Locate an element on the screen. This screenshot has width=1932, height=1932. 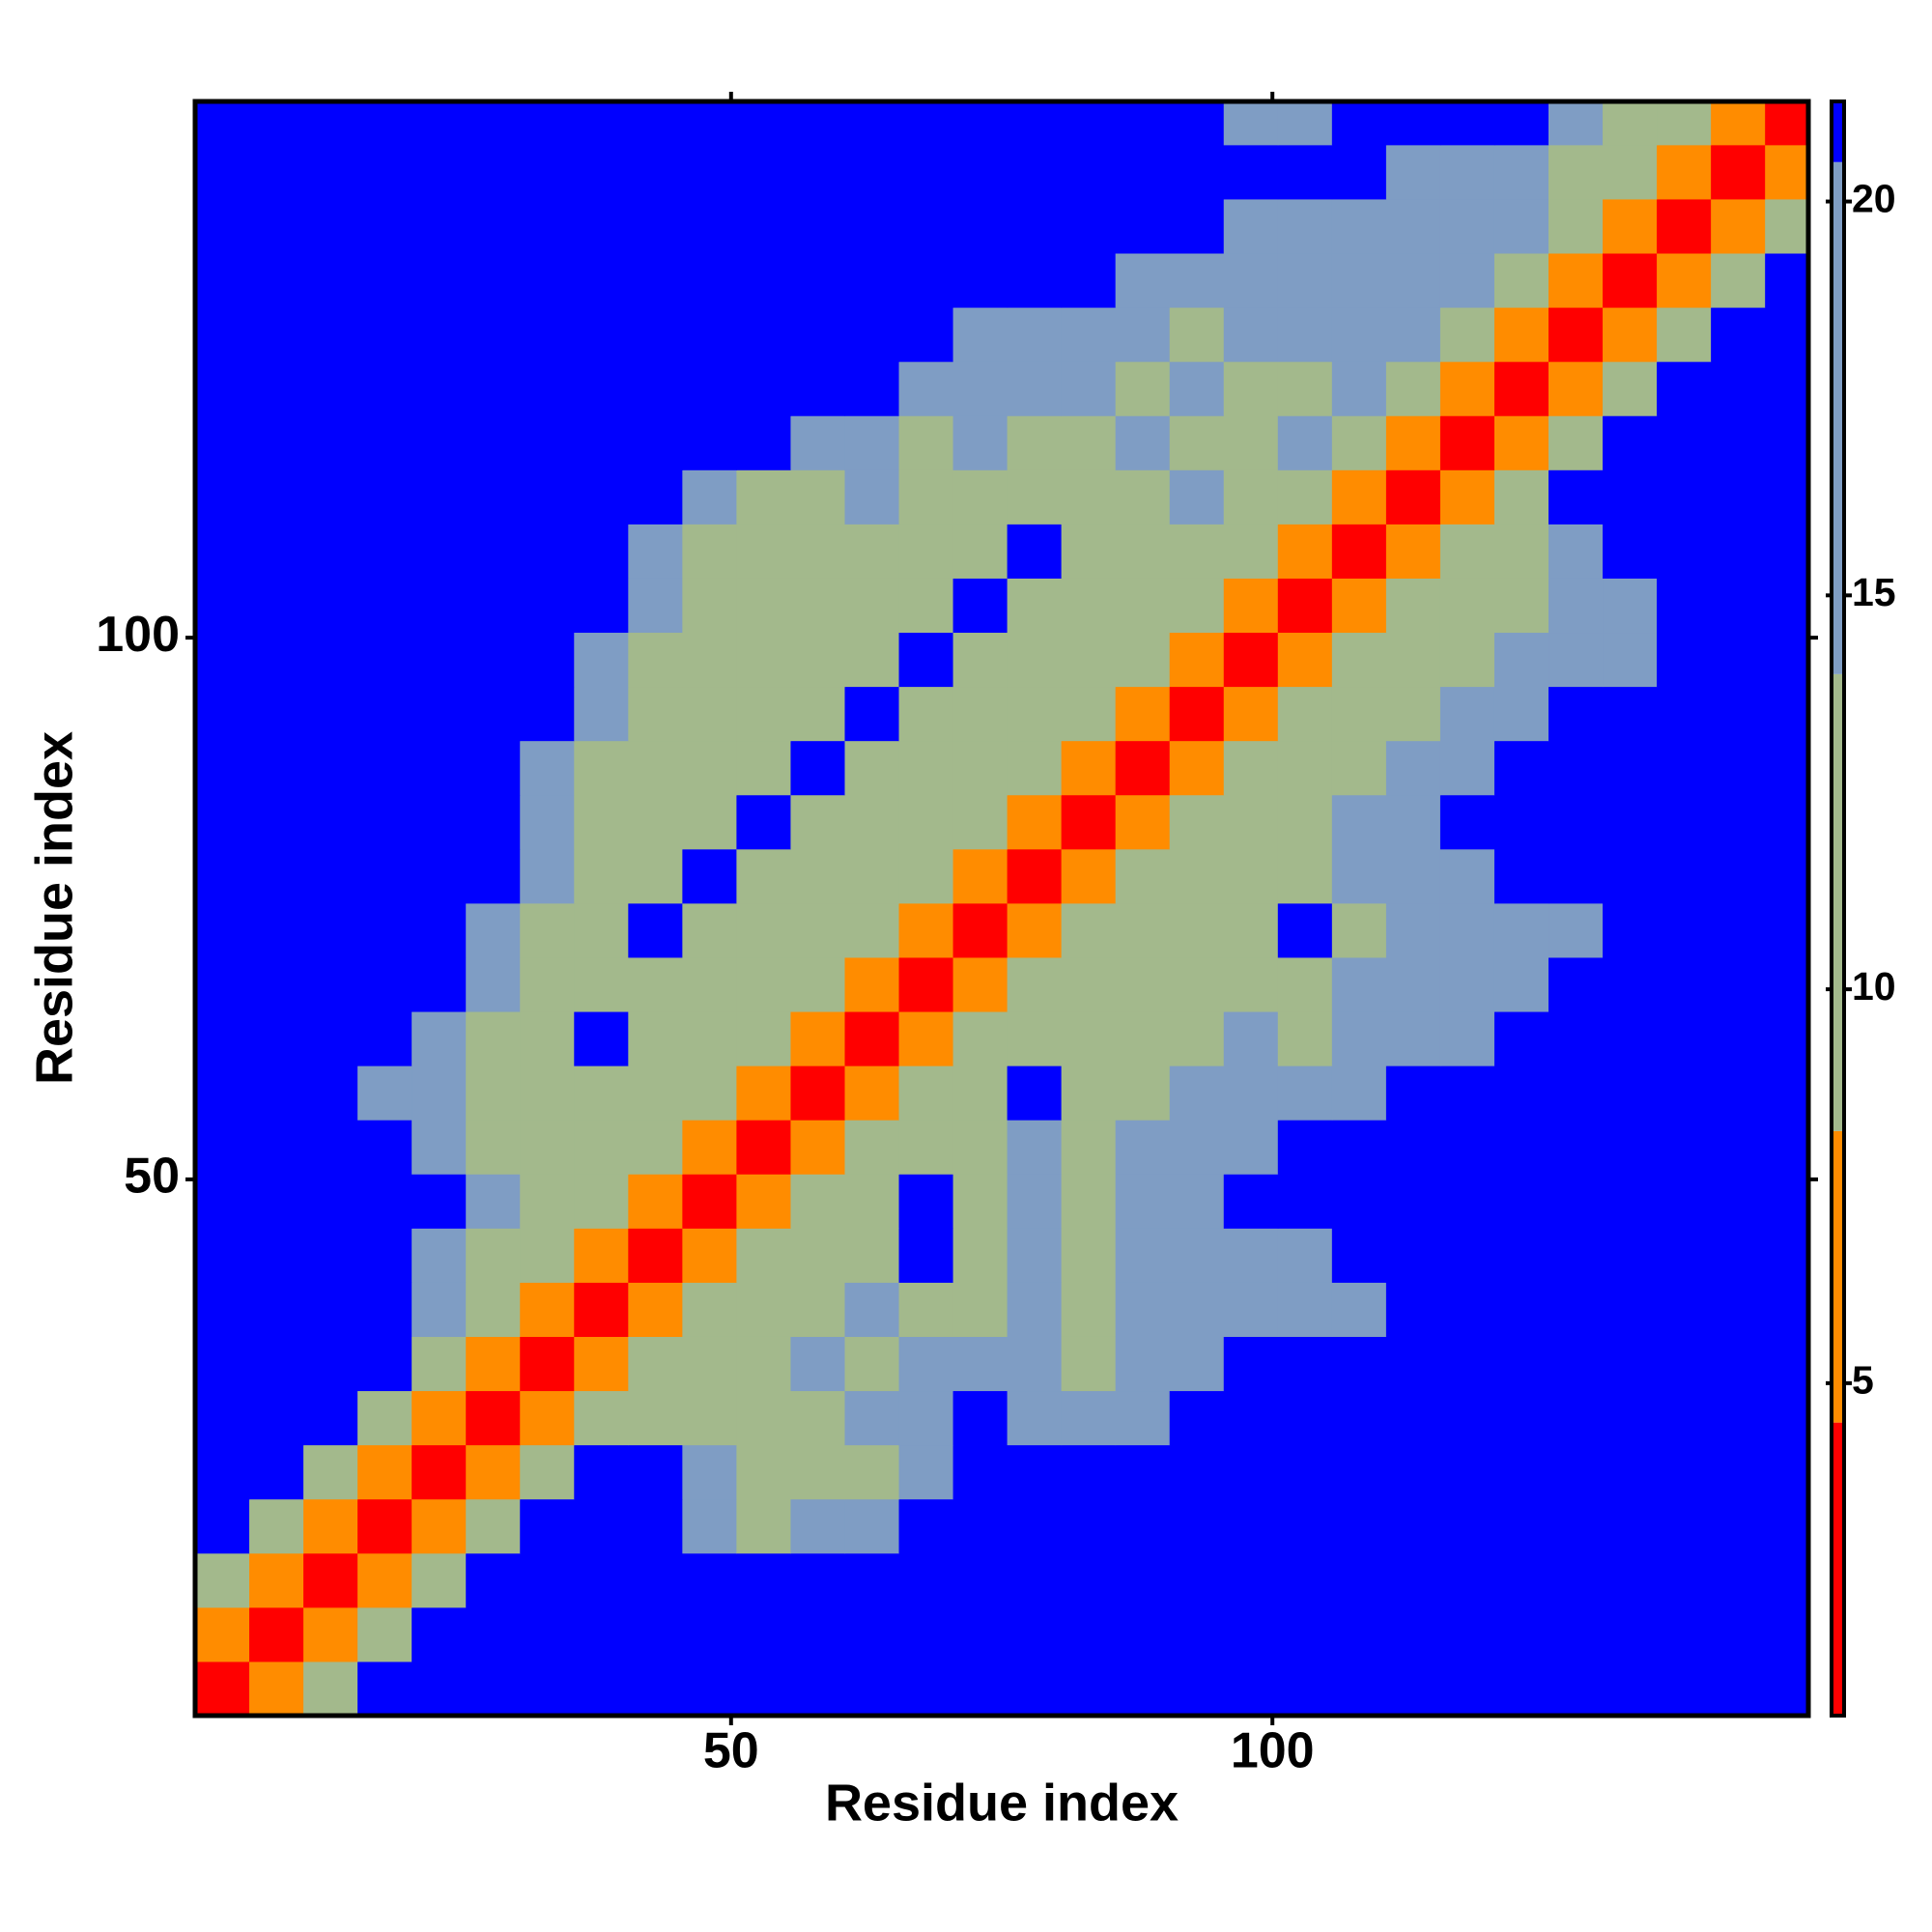
y-axis-title: Residue index is located at coordinates (54, 908).